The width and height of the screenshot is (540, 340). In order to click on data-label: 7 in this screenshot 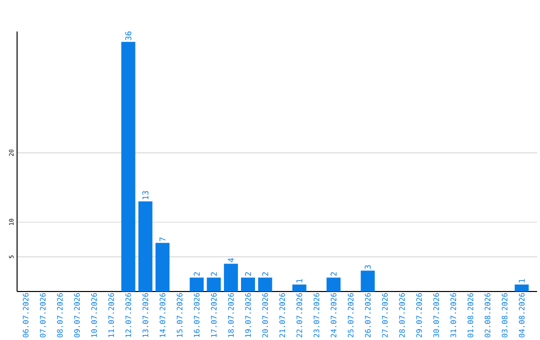, I will do `click(163, 240)`.